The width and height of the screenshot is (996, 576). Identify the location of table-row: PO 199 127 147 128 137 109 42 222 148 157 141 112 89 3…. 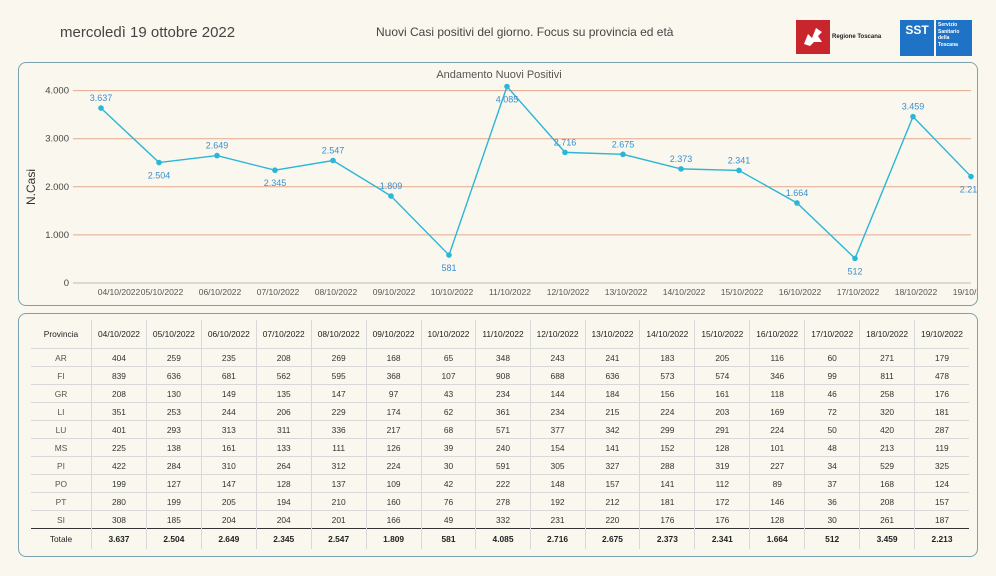
(500, 483).